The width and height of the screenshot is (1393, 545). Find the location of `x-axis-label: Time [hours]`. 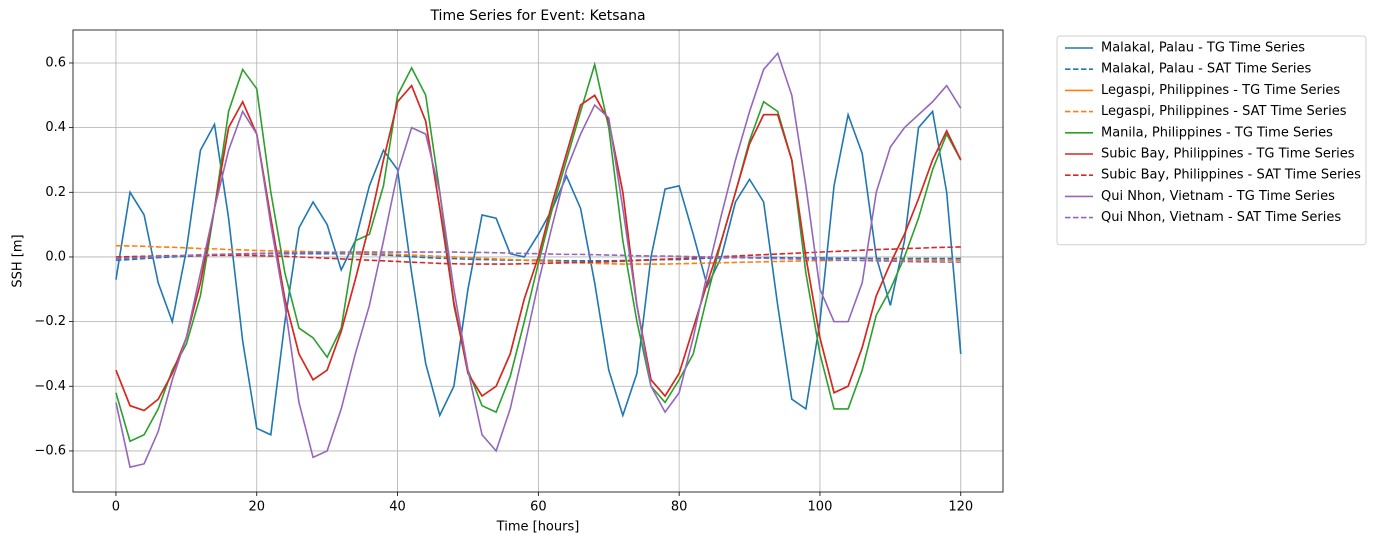

x-axis-label: Time [hours] is located at coordinates (538, 527).